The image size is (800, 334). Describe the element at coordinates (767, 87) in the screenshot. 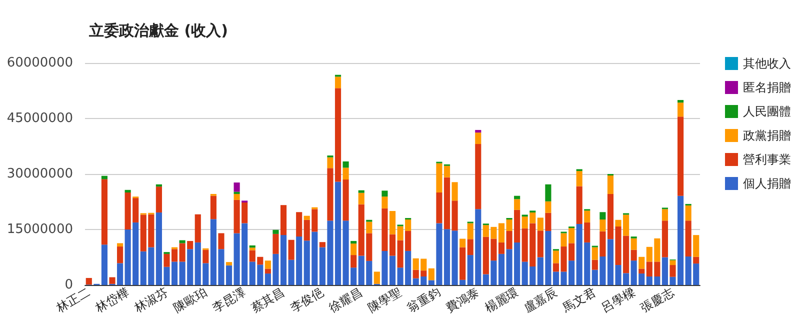

I see `legend-label: 匿名捐贈` at that location.